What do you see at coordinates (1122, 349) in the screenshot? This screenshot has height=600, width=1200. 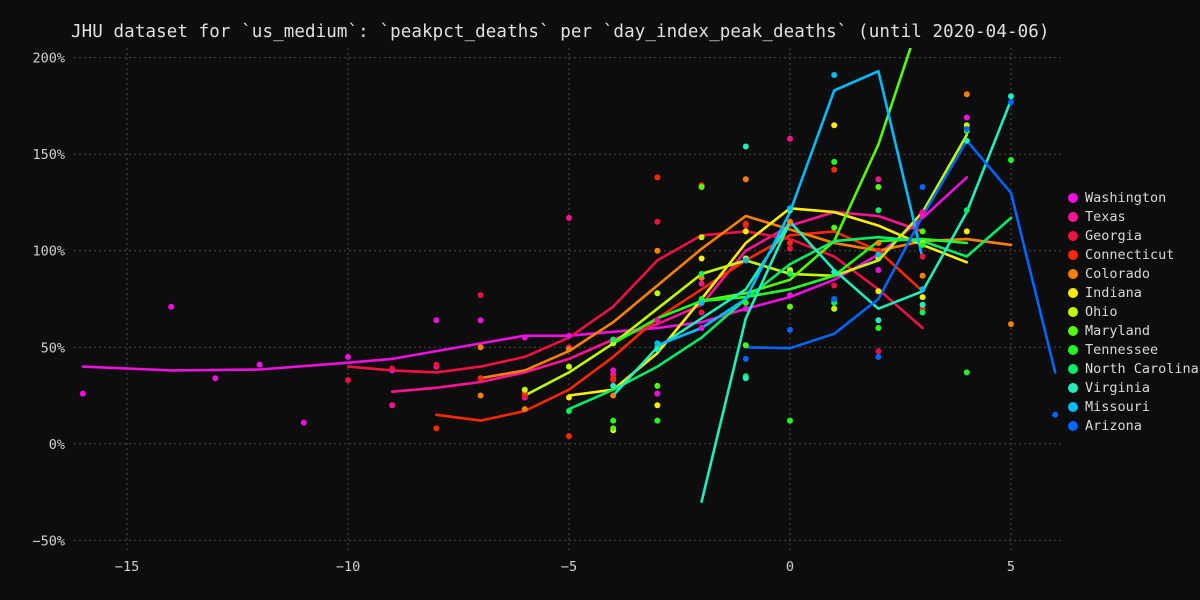 I see `legend-label: Tennessee` at bounding box center [1122, 349].